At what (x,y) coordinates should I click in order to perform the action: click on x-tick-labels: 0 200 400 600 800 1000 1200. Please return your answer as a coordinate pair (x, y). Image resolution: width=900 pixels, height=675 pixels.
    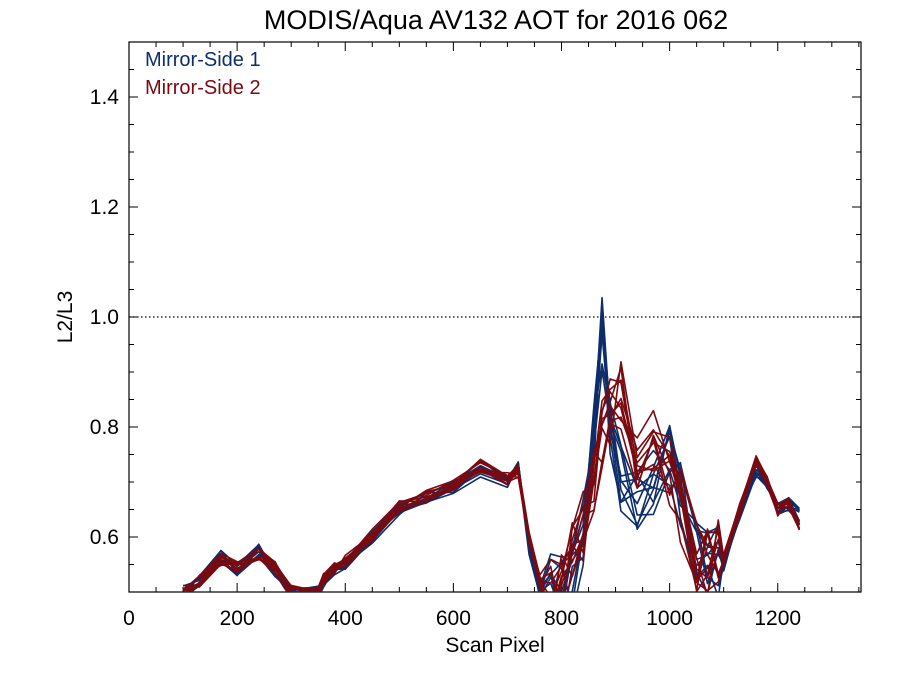
    Looking at the image, I should click on (462, 618).